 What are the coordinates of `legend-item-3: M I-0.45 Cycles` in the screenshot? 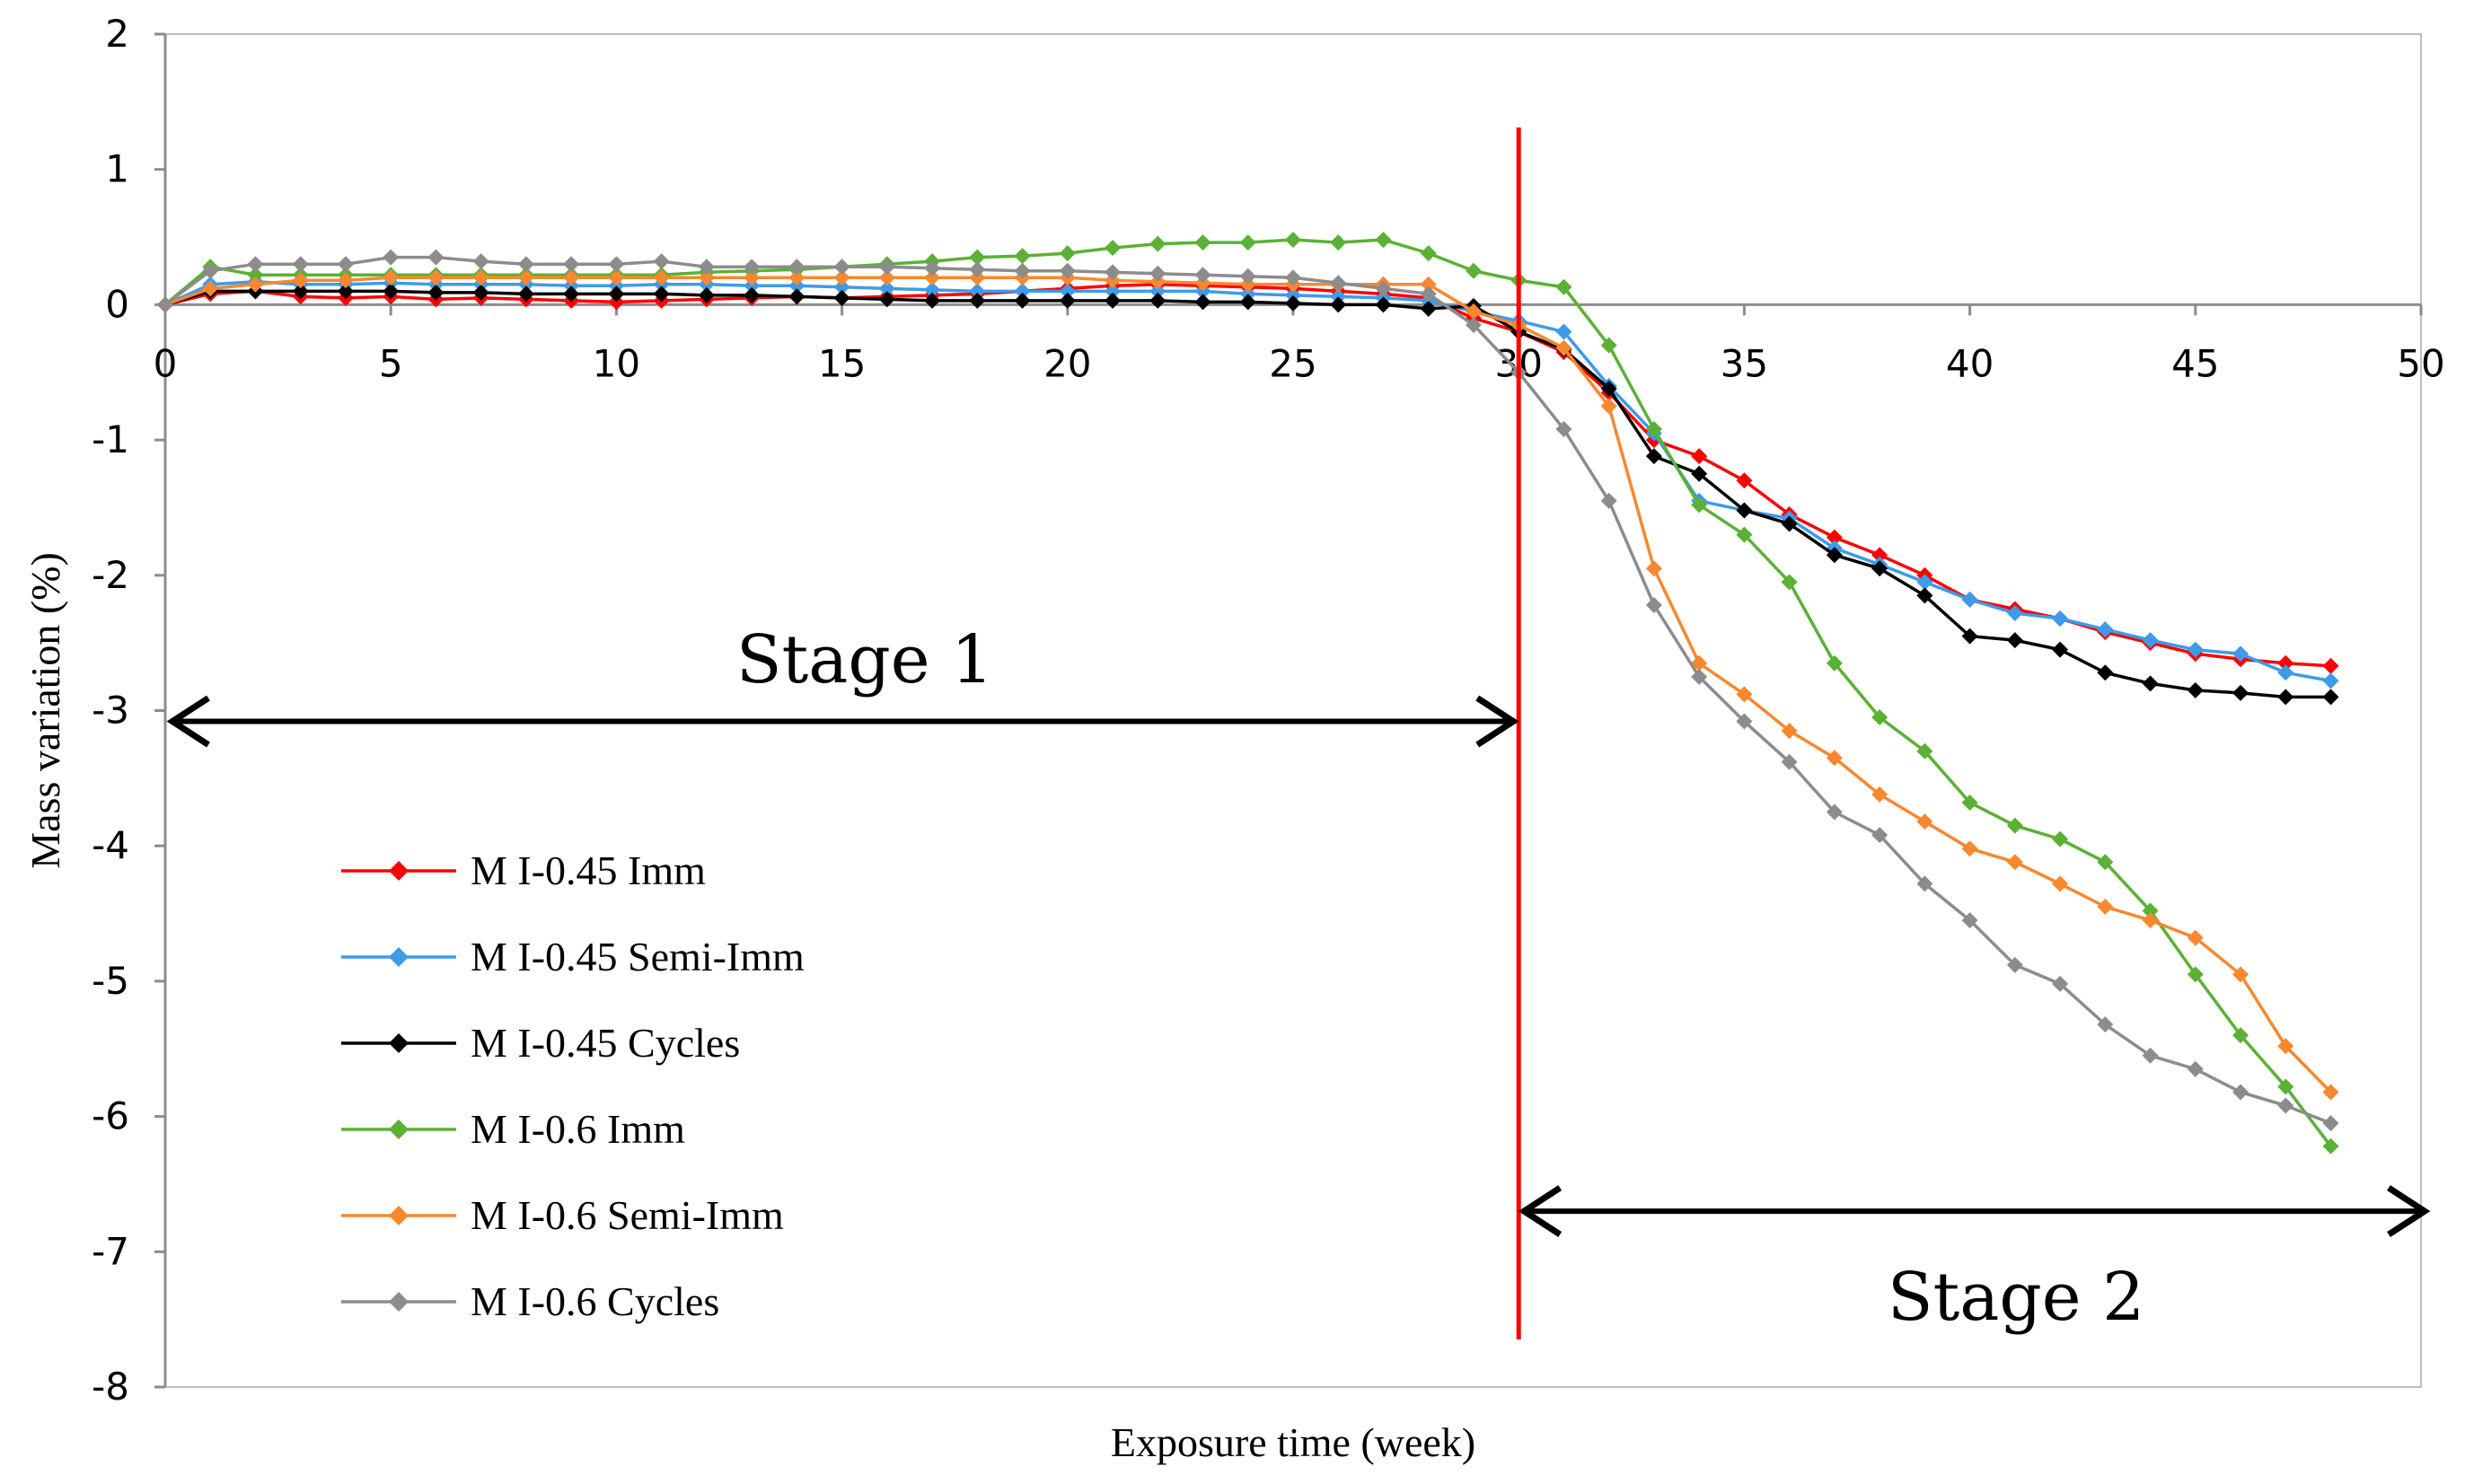 It's located at (541, 1043).